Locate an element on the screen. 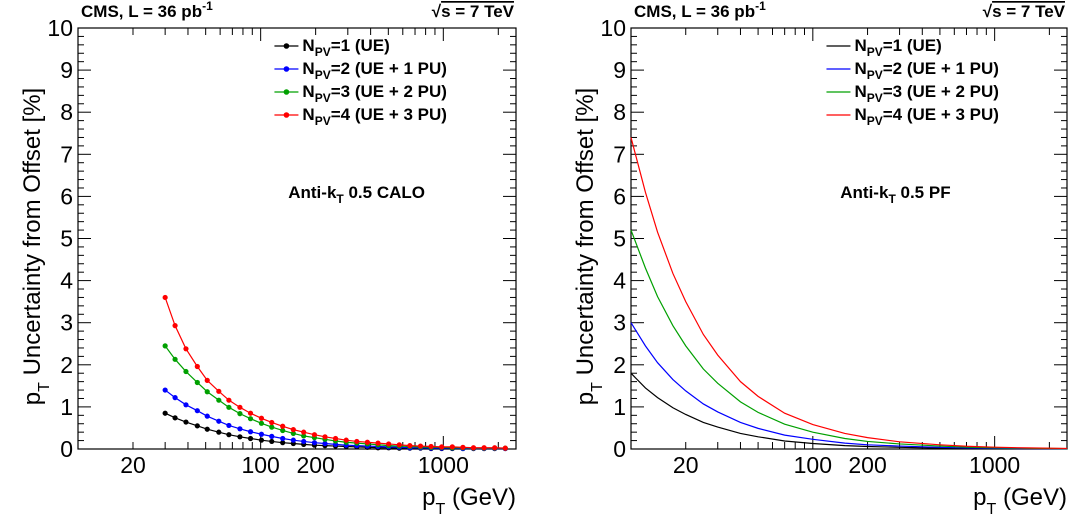 Image resolution: width=1073 pixels, height=525 pixels. x-axis-label-tail: (GeV) is located at coordinates (1031, 497).